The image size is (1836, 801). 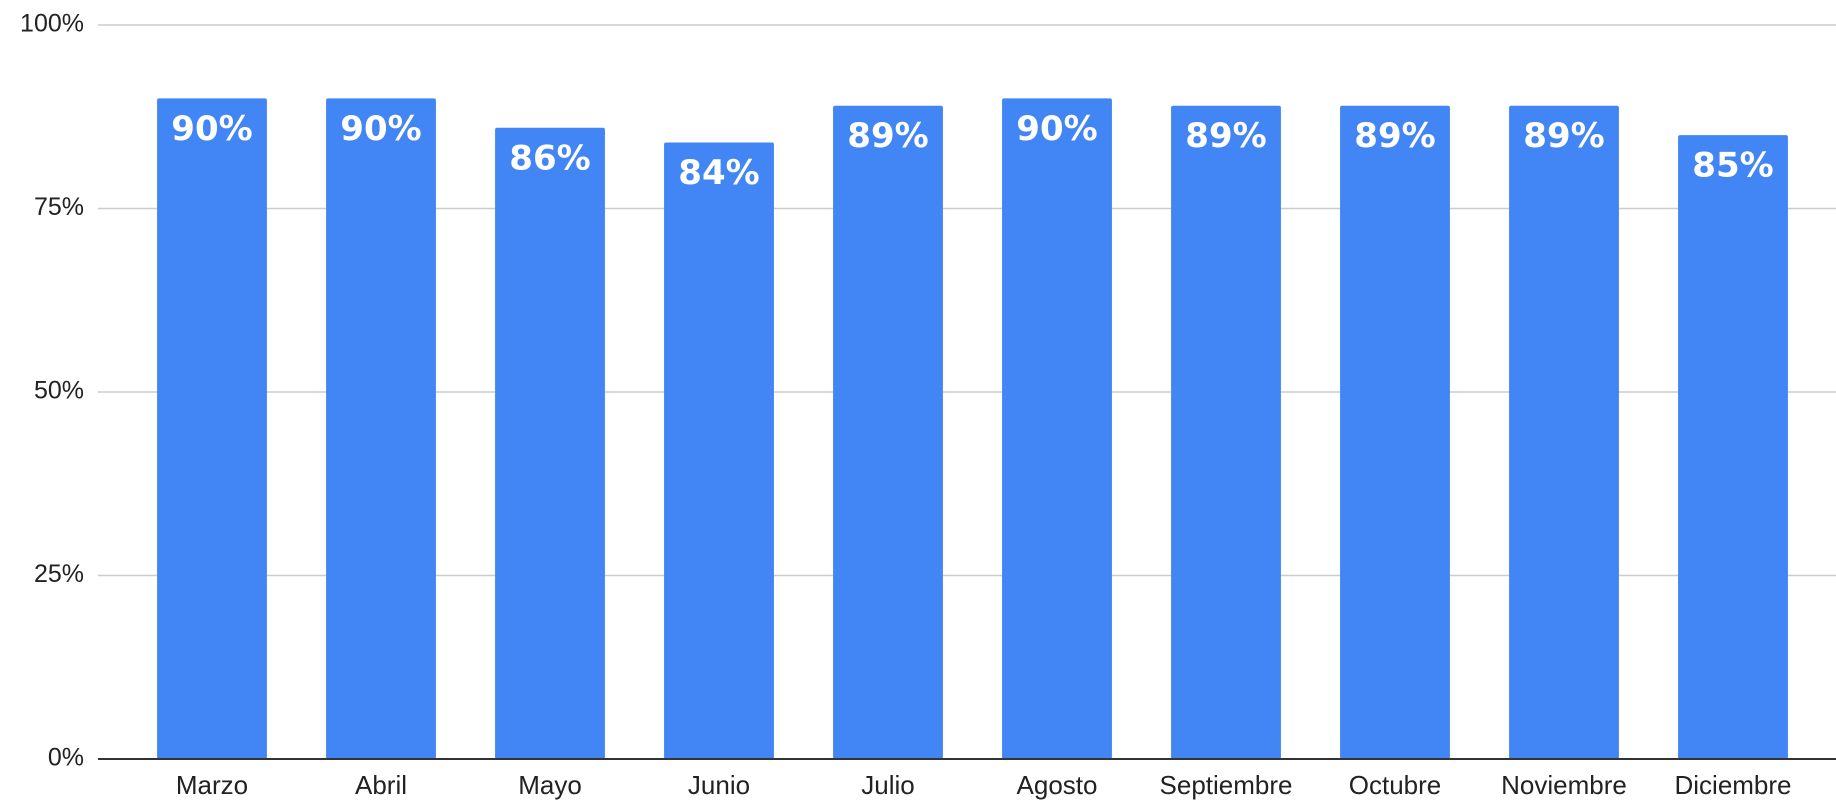 I want to click on x-tick-label: Diciembre, so click(x=1732, y=785).